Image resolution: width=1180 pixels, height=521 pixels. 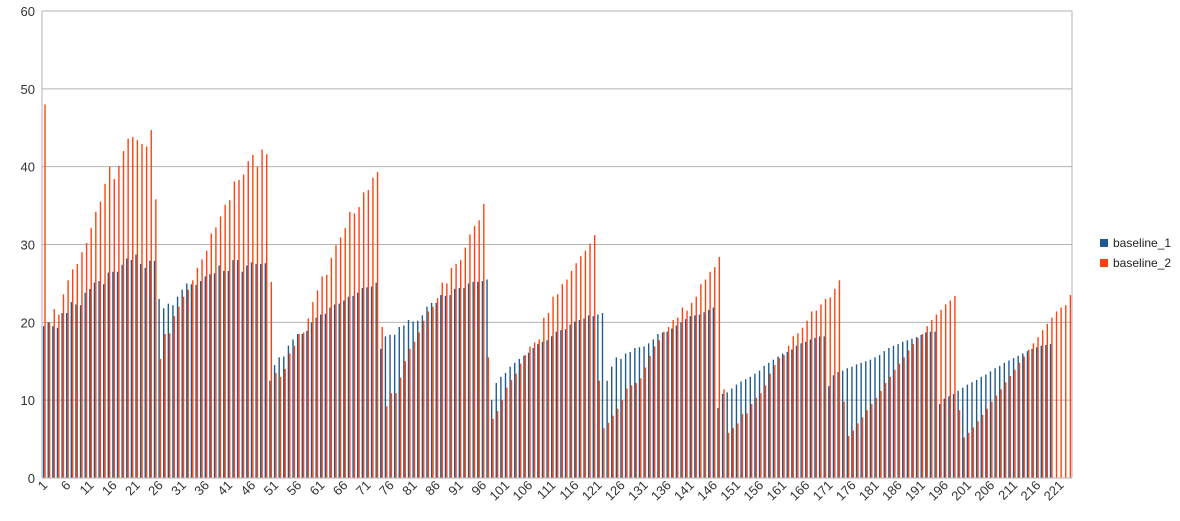 What do you see at coordinates (684, 491) in the screenshot?
I see `x-tick-label: 141` at bounding box center [684, 491].